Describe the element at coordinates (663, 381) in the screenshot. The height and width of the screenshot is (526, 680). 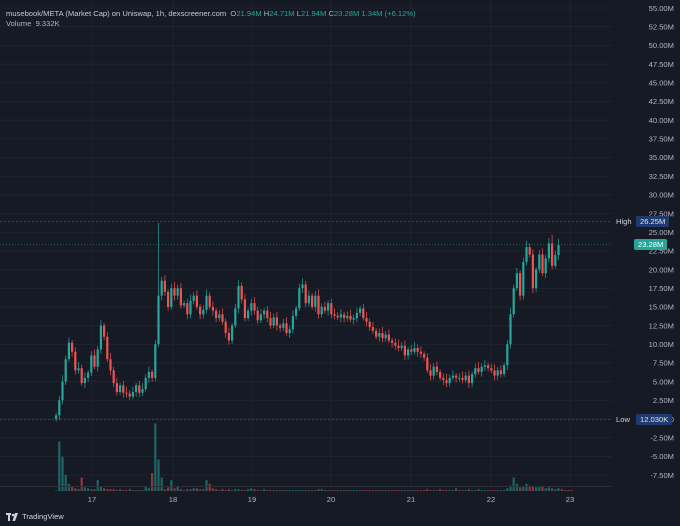
I see `price-tick-label: 5.00M` at that location.